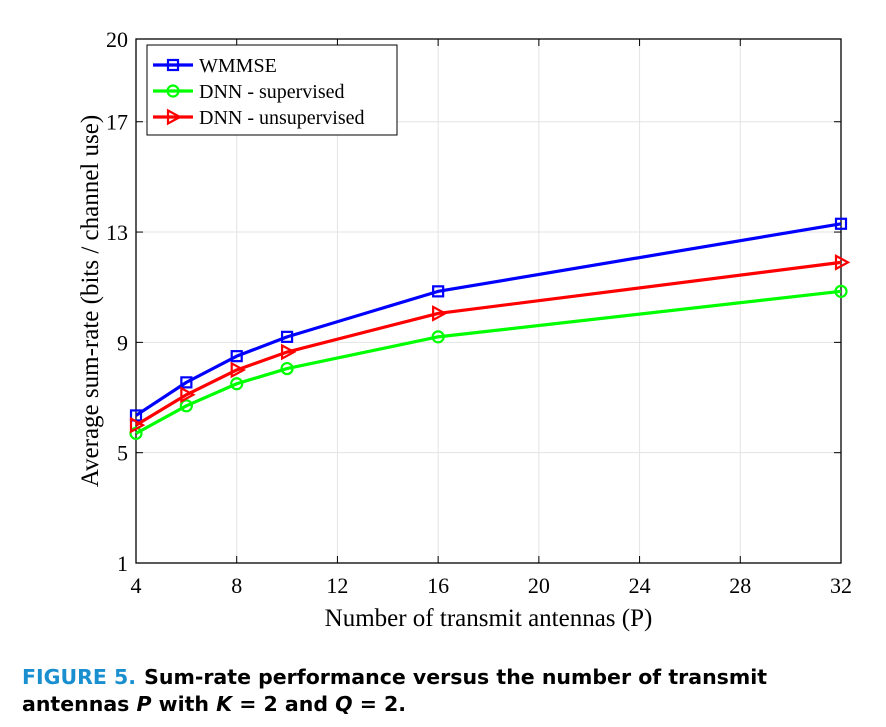  I want to click on legend-entry: DNN - unsupervised, so click(259, 118).